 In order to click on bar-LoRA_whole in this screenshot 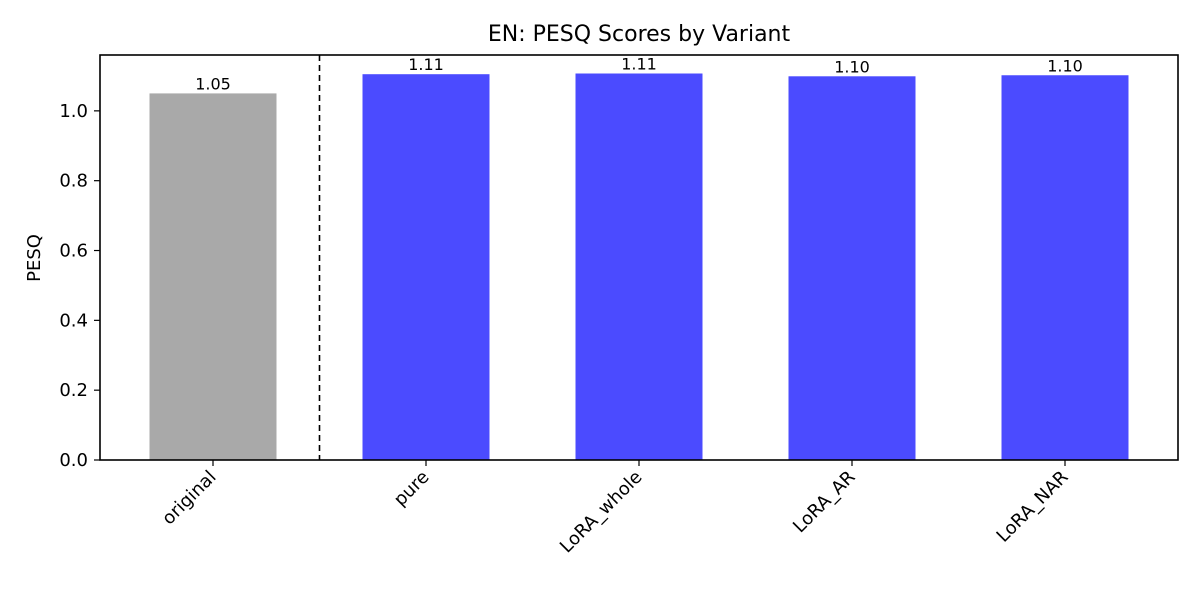, I will do `click(639, 267)`.